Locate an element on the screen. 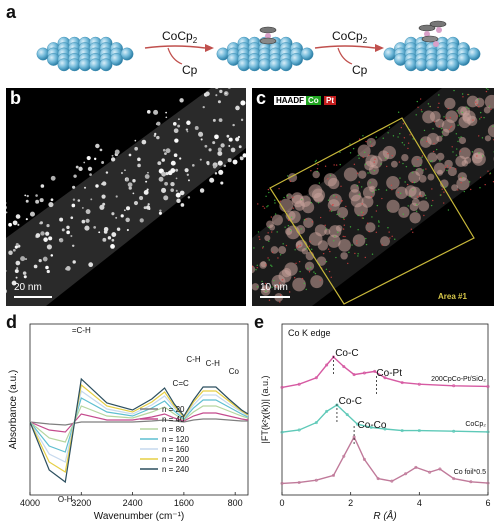 Image resolution: width=500 pixels, height=521 pixels. legend-entry: n = 20 is located at coordinates (173, 409).